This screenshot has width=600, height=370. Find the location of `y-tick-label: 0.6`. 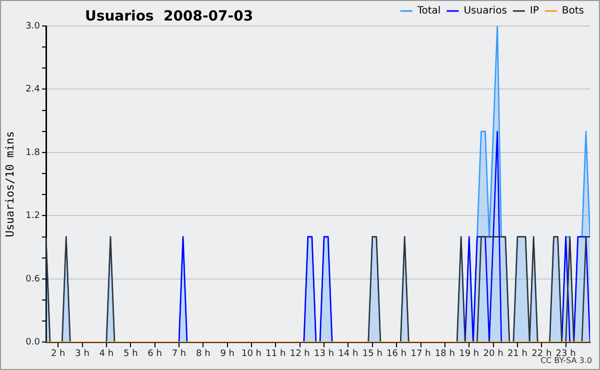

y-tick-label: 0.6 is located at coordinates (33, 279).